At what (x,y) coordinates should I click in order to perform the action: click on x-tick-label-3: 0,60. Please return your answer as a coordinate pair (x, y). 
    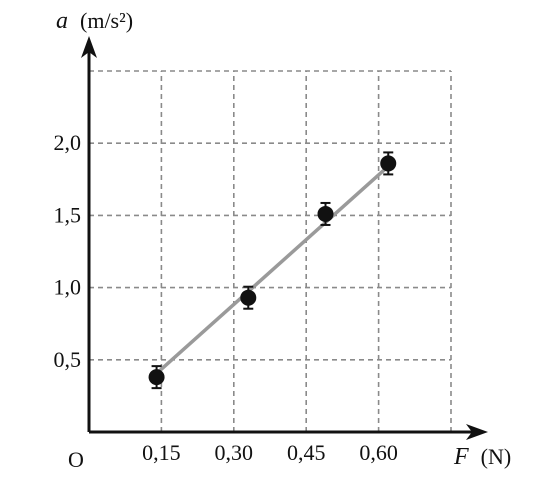
    Looking at the image, I should click on (378, 452).